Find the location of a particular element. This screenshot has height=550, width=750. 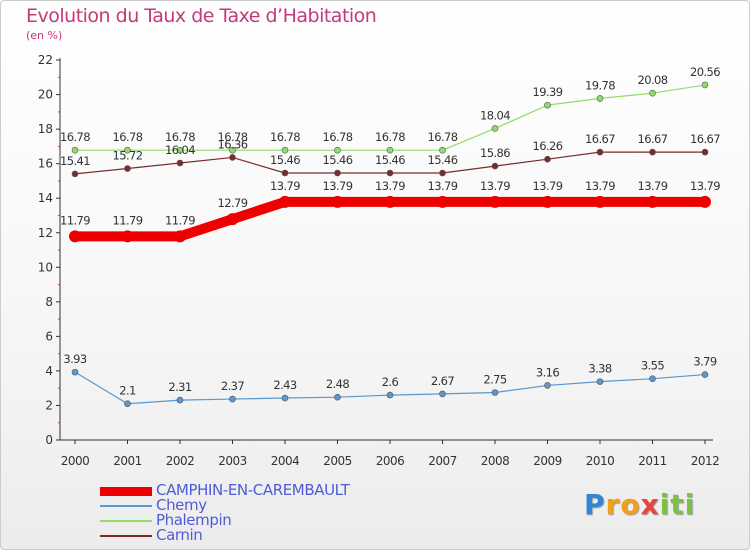

data-label-chemy: 2.75 is located at coordinates (494, 380).